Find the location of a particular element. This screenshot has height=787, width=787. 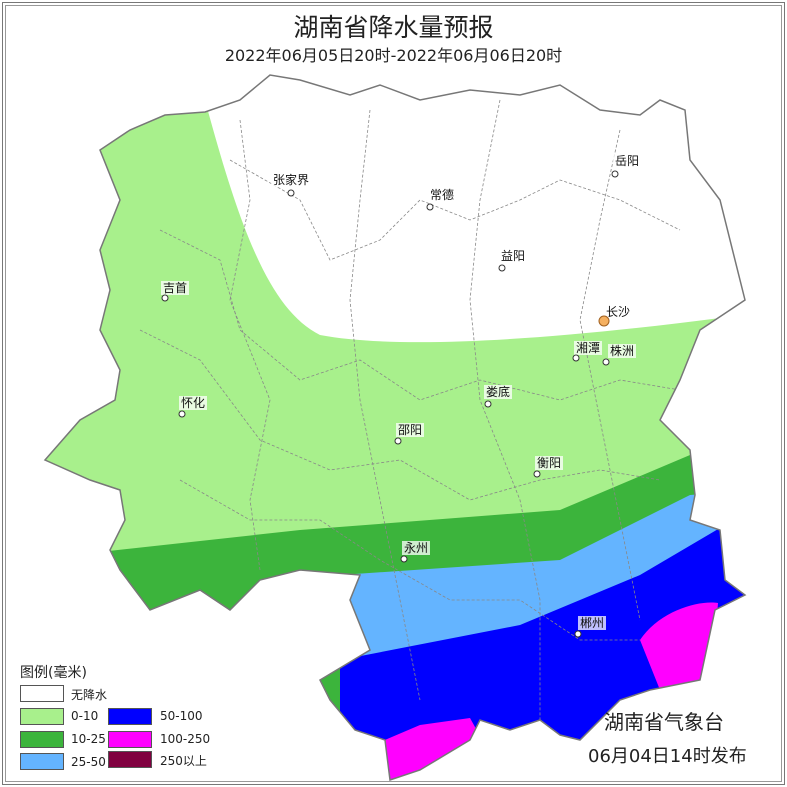

legend-title: 图例(毫米) is located at coordinates (53, 673).